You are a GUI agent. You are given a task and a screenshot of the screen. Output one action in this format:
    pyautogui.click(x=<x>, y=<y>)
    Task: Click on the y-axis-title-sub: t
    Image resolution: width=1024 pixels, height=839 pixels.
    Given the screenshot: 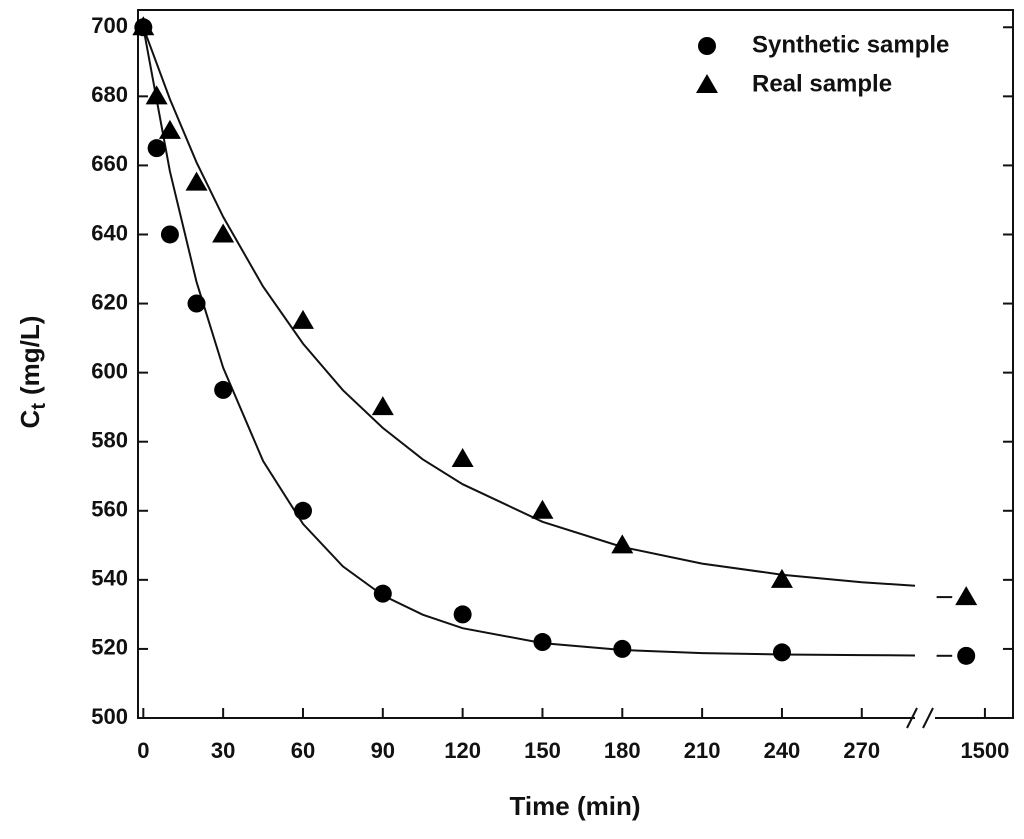 What is the action you would take?
    pyautogui.click(x=39, y=406)
    